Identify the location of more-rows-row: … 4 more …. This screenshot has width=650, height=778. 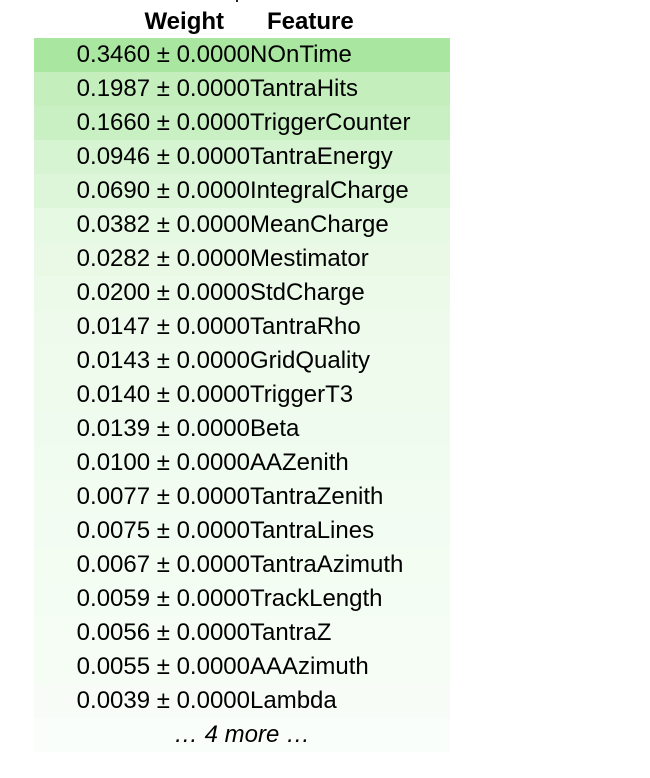
(242, 735).